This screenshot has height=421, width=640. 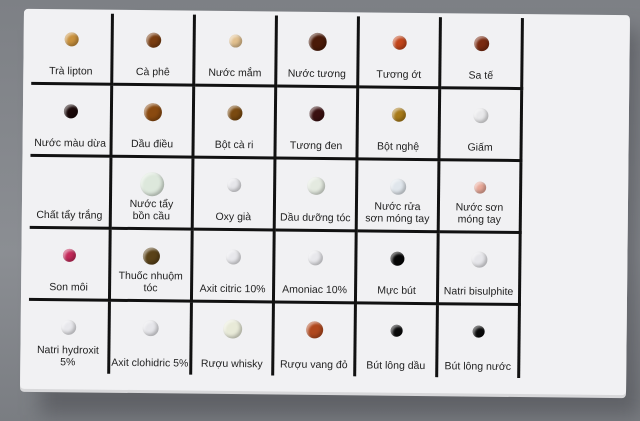 What do you see at coordinates (71, 193) in the screenshot?
I see `sample-cell: Chất tẩy trắng` at bounding box center [71, 193].